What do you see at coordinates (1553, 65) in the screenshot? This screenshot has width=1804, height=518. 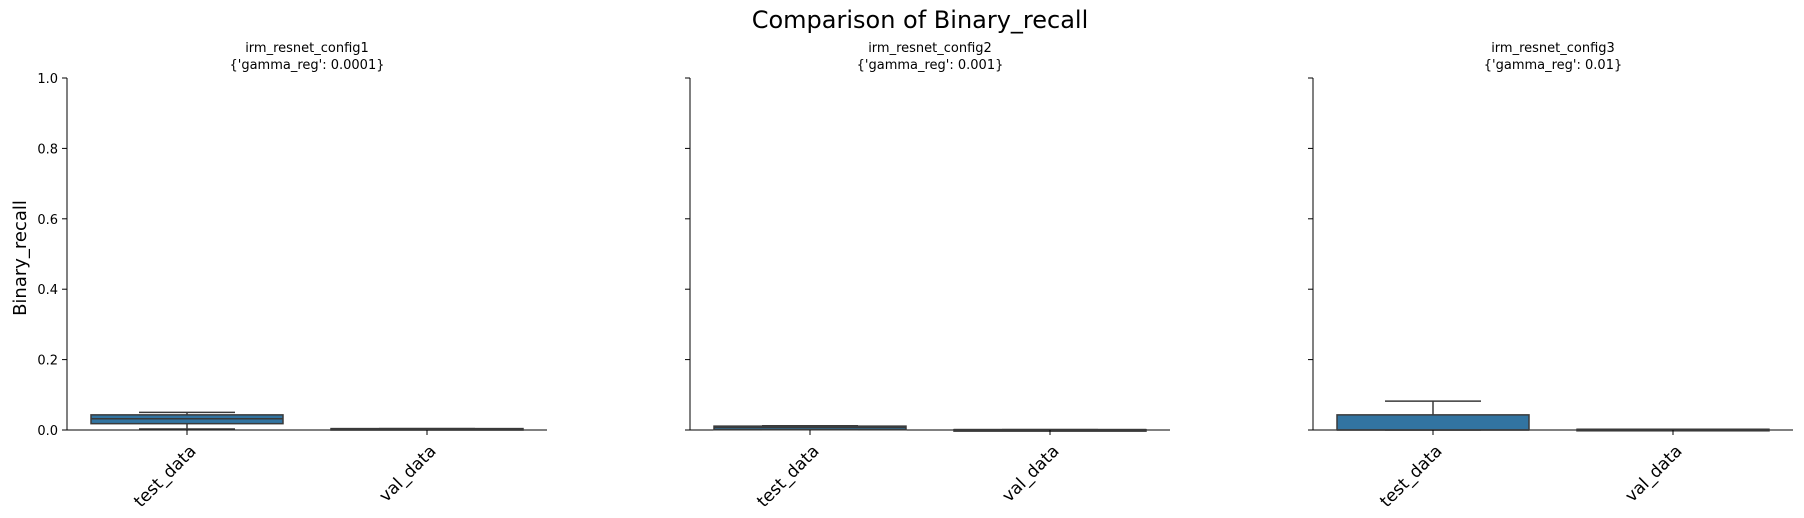 I see `subplot-title-line: {'gamma_reg': 0.01}` at bounding box center [1553, 65].